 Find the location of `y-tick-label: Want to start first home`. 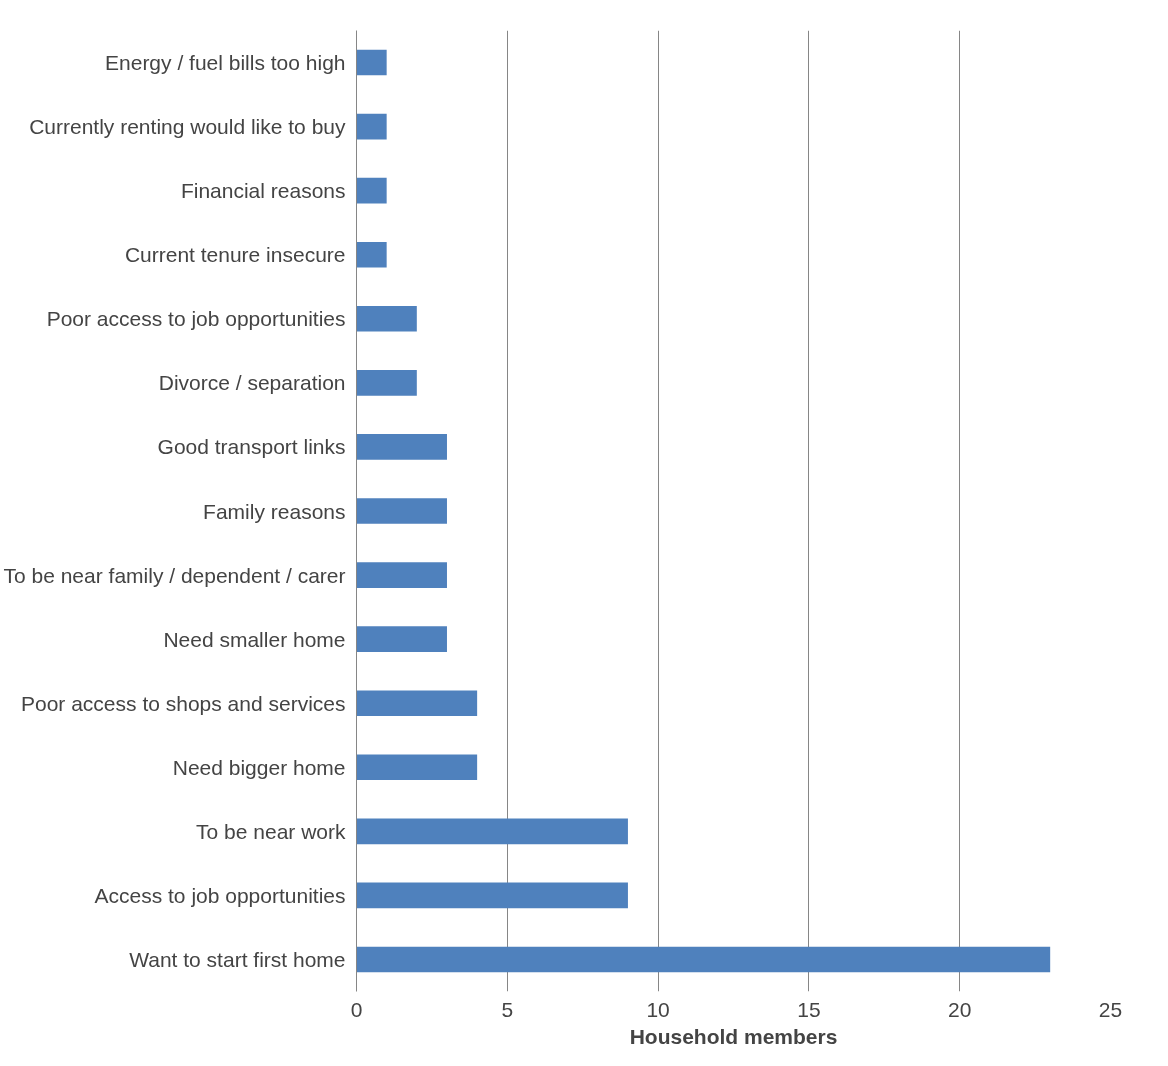

y-tick-label: Want to start first home is located at coordinates (237, 959).